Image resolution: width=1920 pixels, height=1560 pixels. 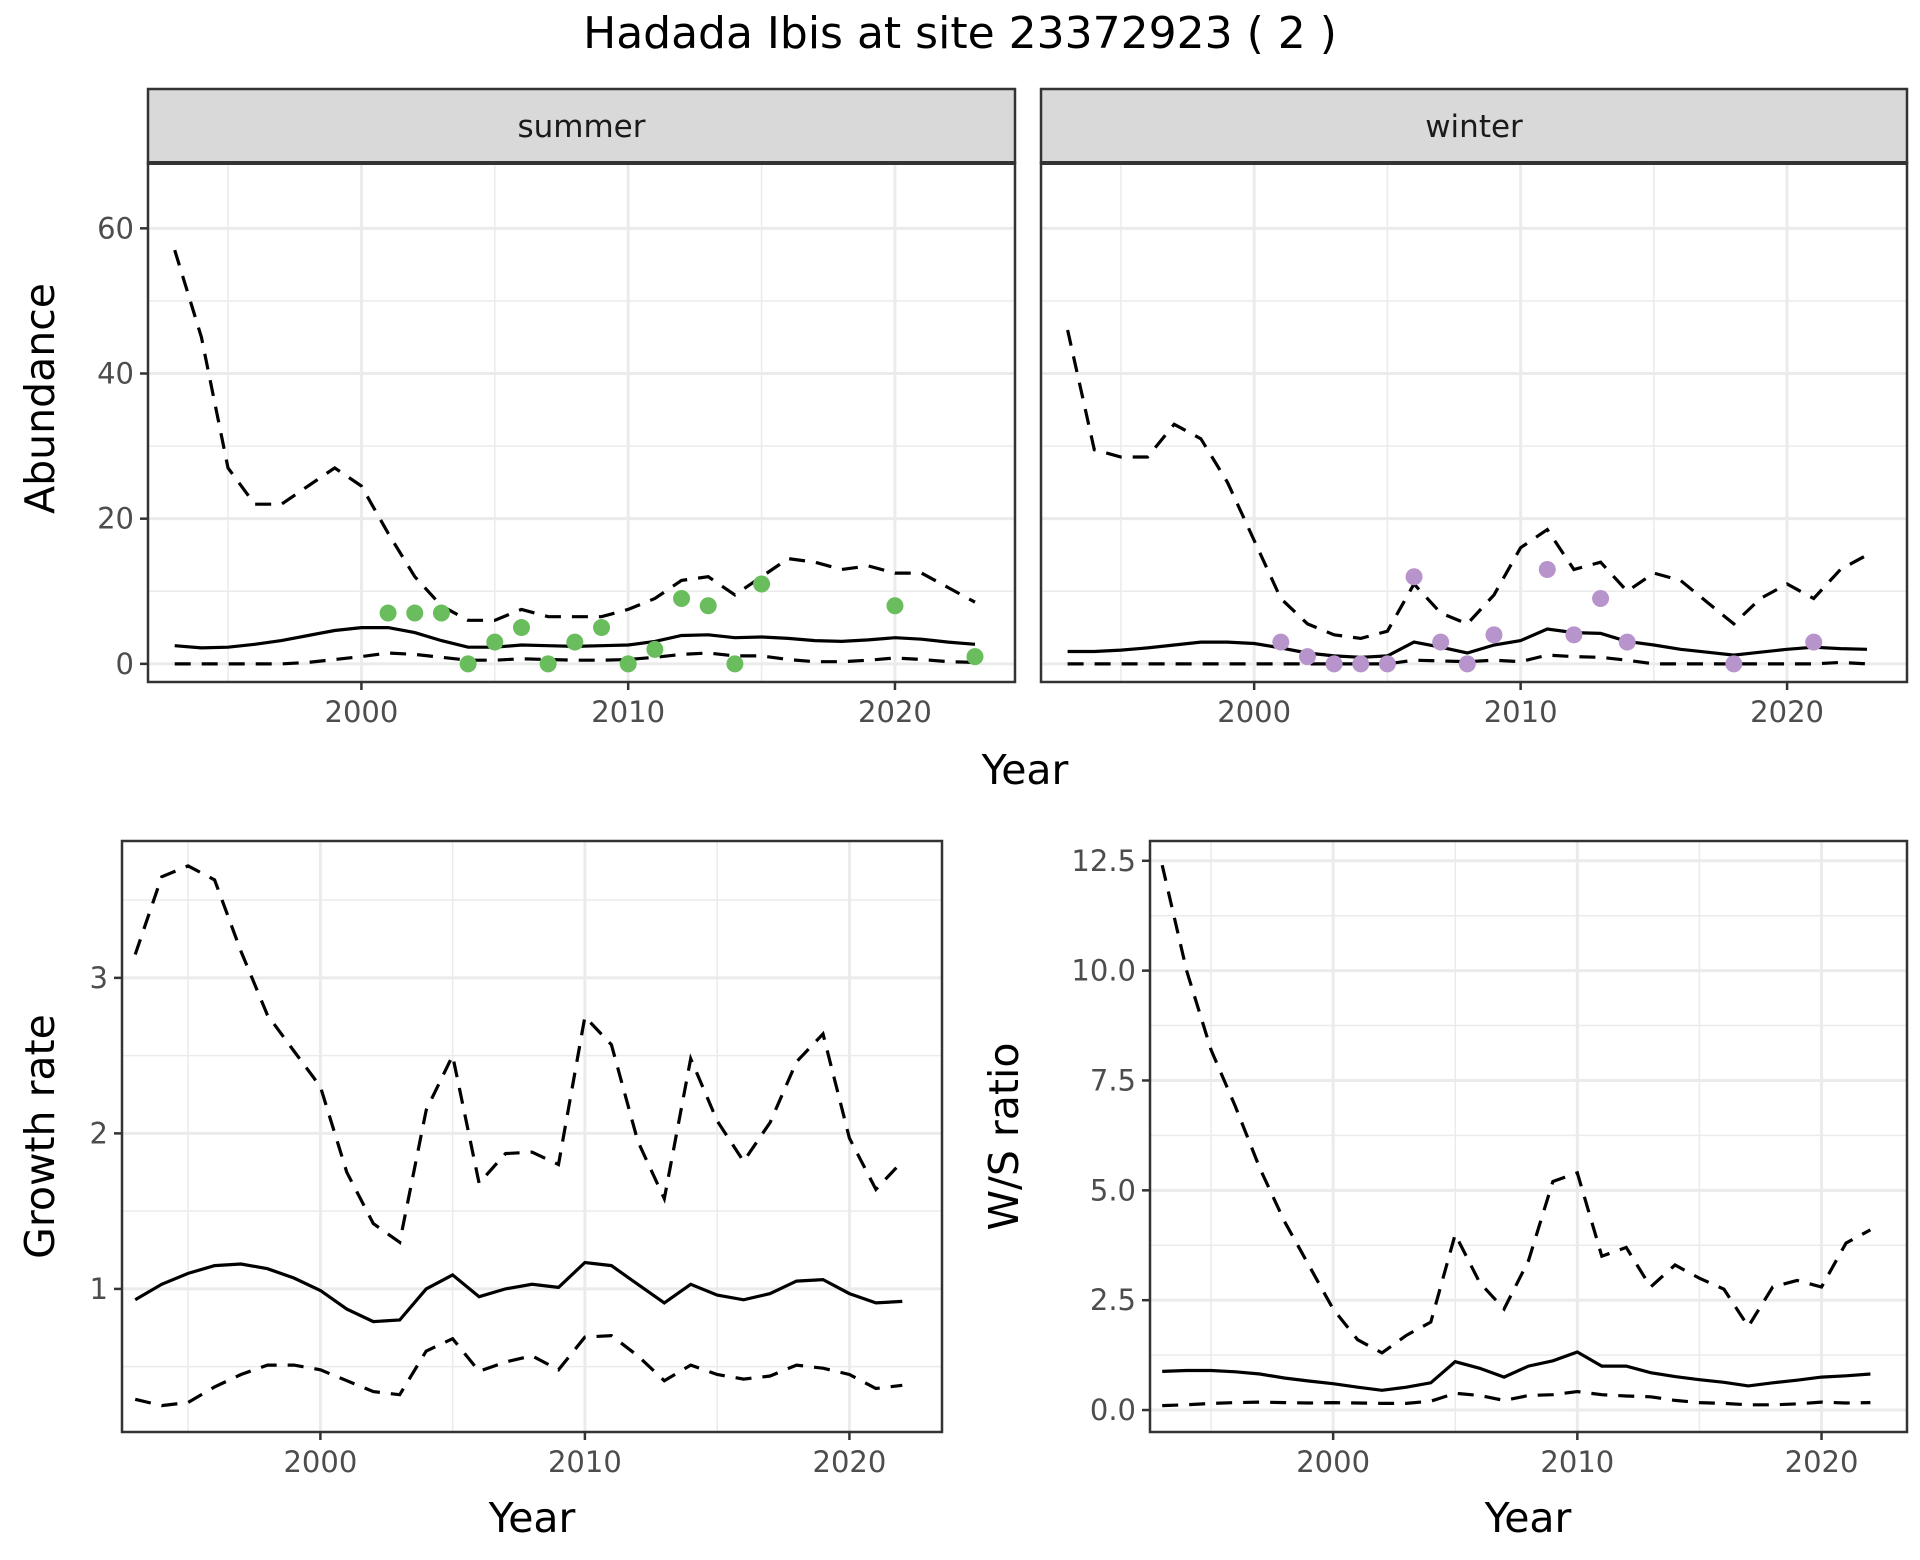 I want to click on y-tick-label: 40, so click(x=115, y=374).